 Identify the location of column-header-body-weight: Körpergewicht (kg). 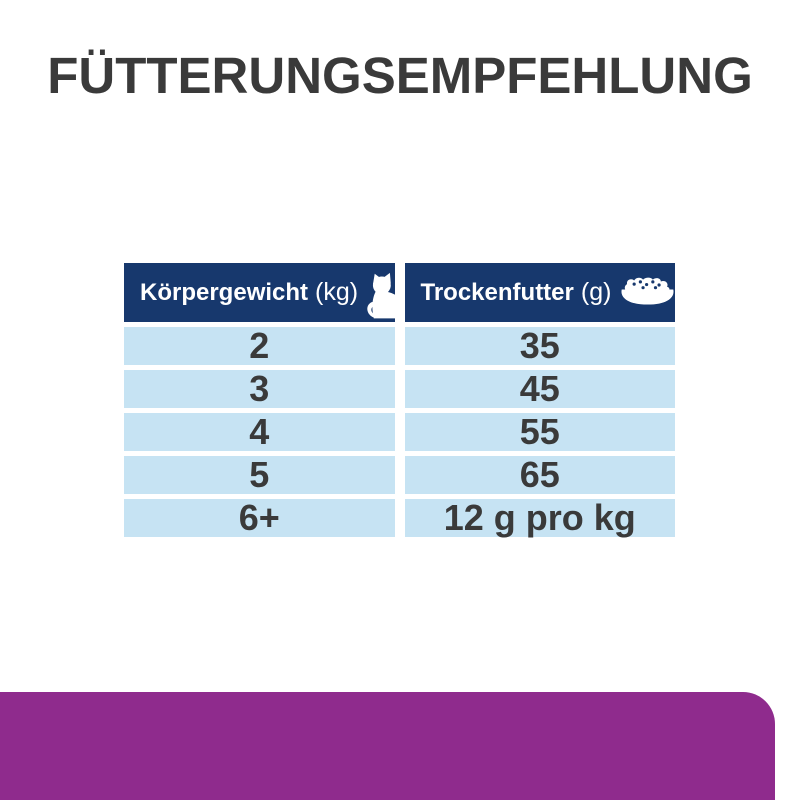
(259, 292).